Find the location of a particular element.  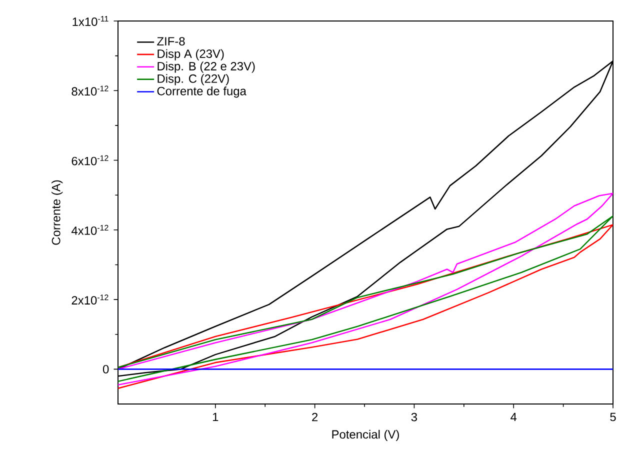

y-tick-label: 4x10$^{-12}$ is located at coordinates (90, 229).